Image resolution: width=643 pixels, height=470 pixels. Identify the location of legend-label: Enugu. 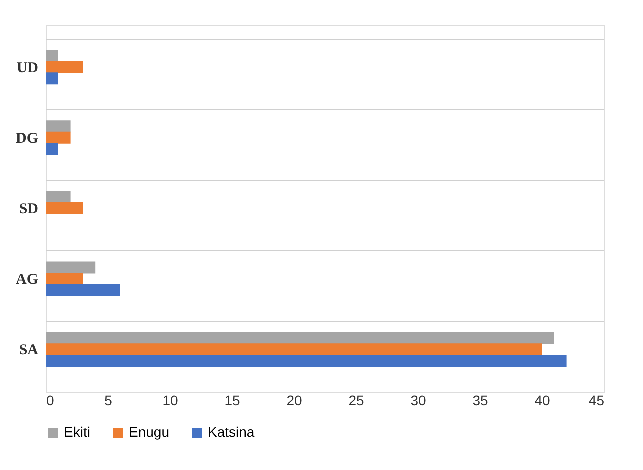
(149, 432).